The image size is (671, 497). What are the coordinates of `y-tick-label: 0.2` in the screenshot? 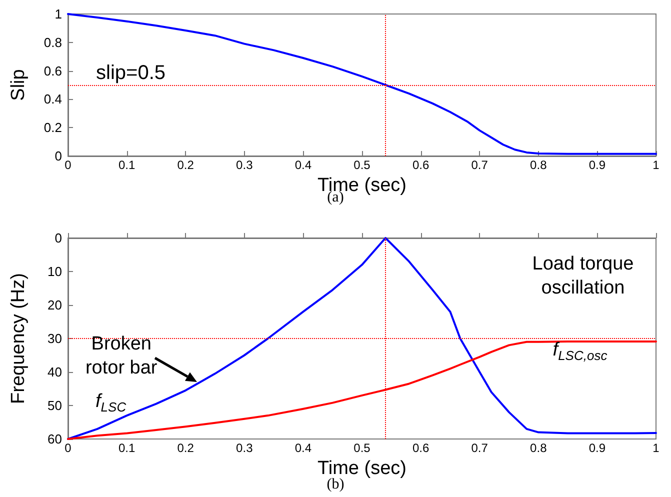 It's located at (53, 128).